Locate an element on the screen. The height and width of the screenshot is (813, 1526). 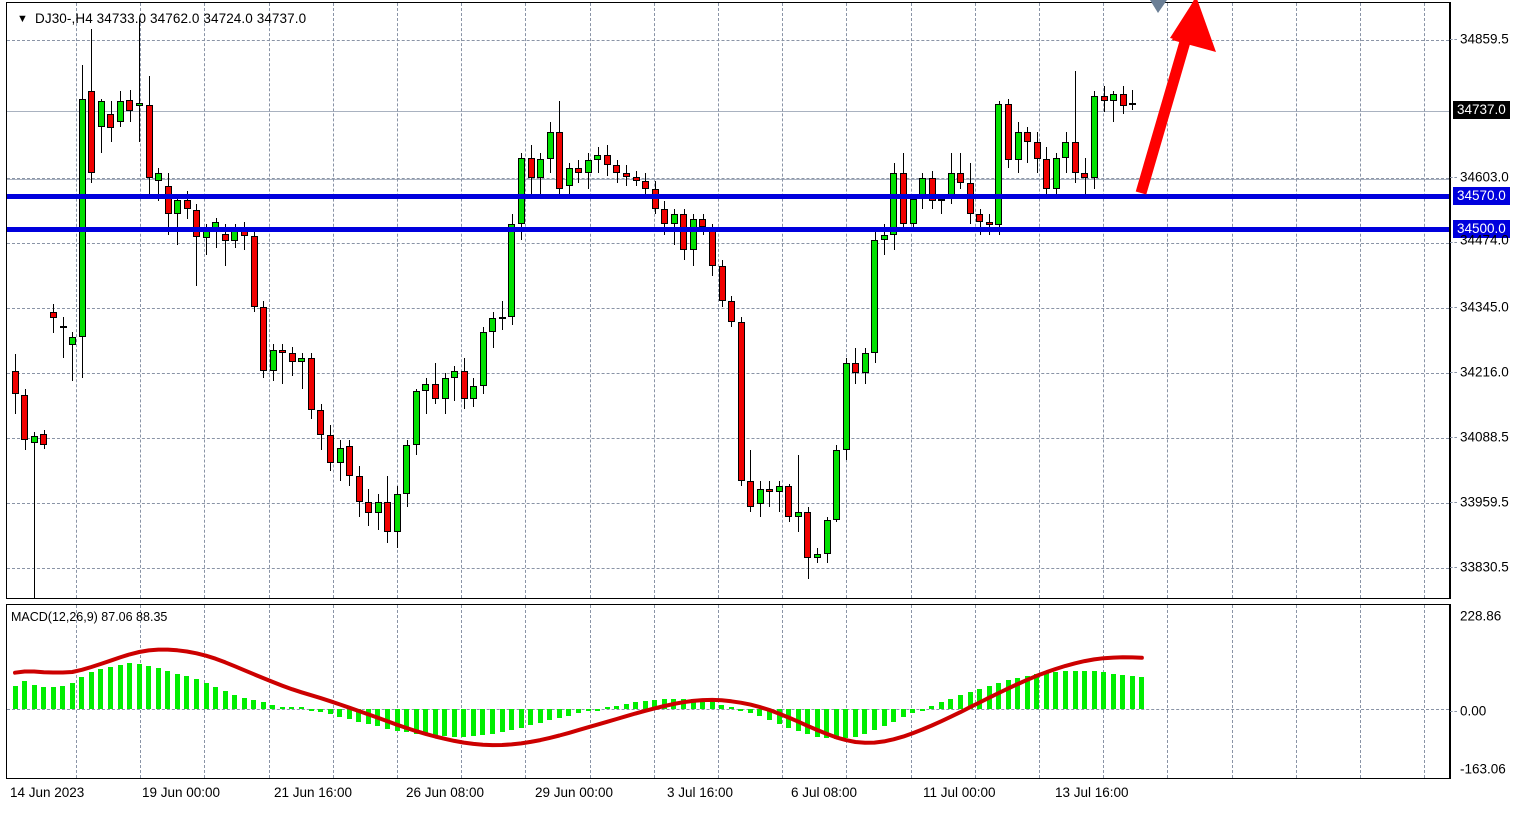
level-badge-34570: 34570.0 is located at coordinates (1481, 196).